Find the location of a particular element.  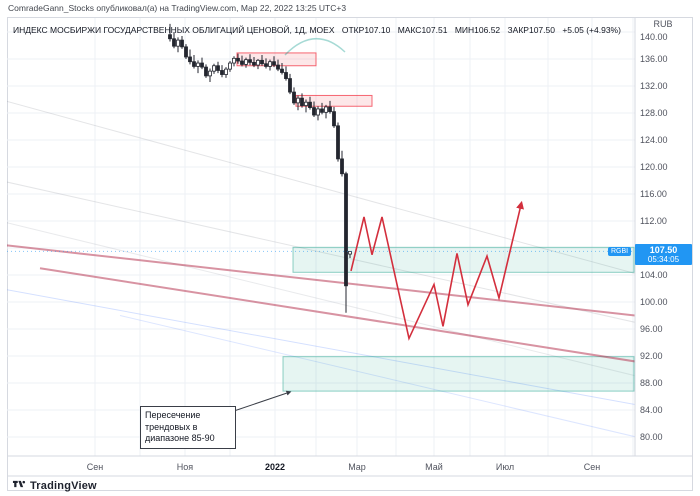

price-tick-label: 128.00 is located at coordinates (654, 113).